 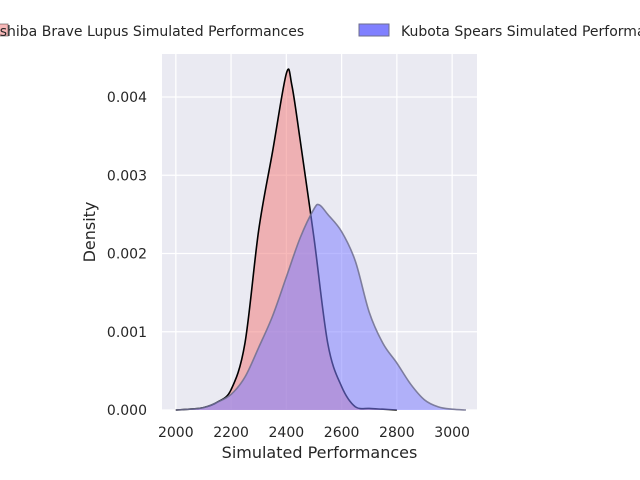 I want to click on legend-swatch-kubota, so click(x=374, y=30).